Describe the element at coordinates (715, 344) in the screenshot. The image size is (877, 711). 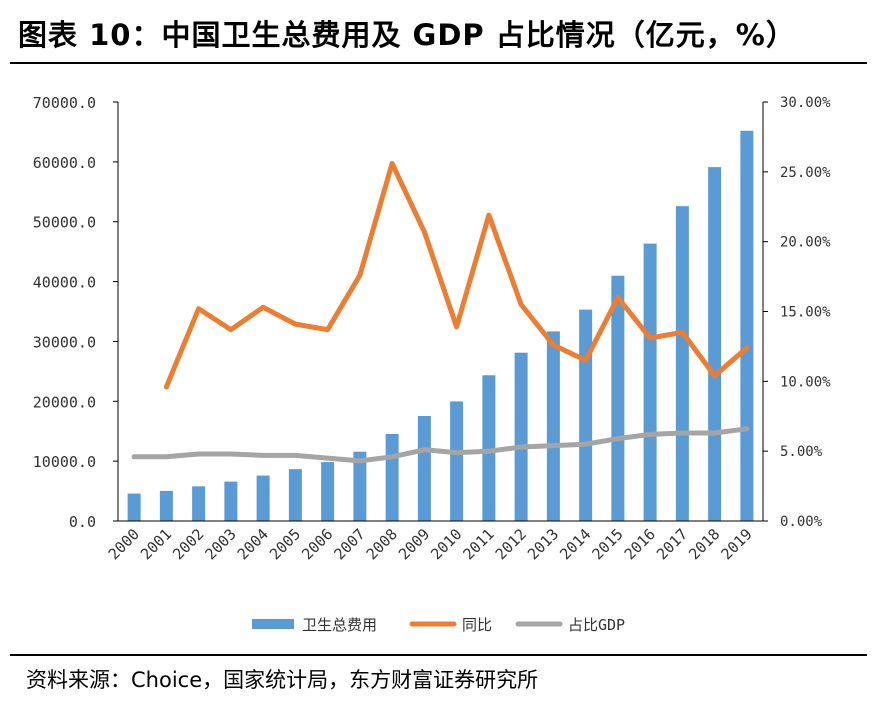
I see `bar-2018` at that location.